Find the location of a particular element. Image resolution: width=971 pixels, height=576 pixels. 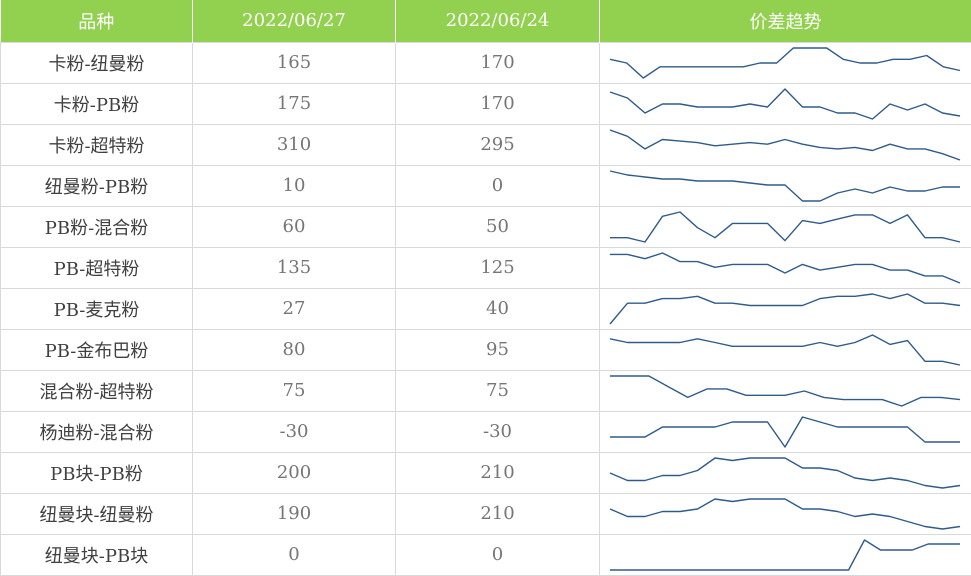

variety-name-cell: PB-麦克粉 is located at coordinates (97, 308).